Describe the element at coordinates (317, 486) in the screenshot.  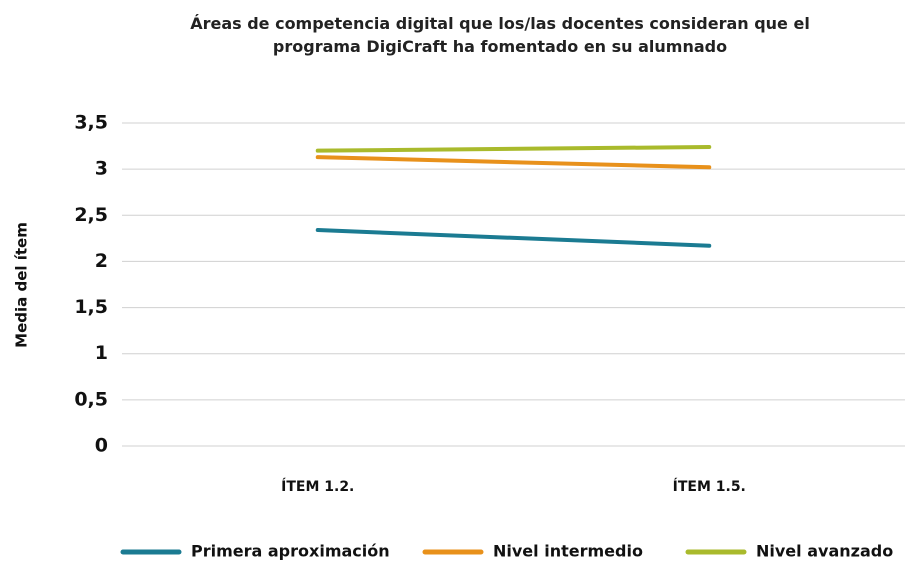
I see `x-tick-label: ÍTEM 1.2.` at that location.